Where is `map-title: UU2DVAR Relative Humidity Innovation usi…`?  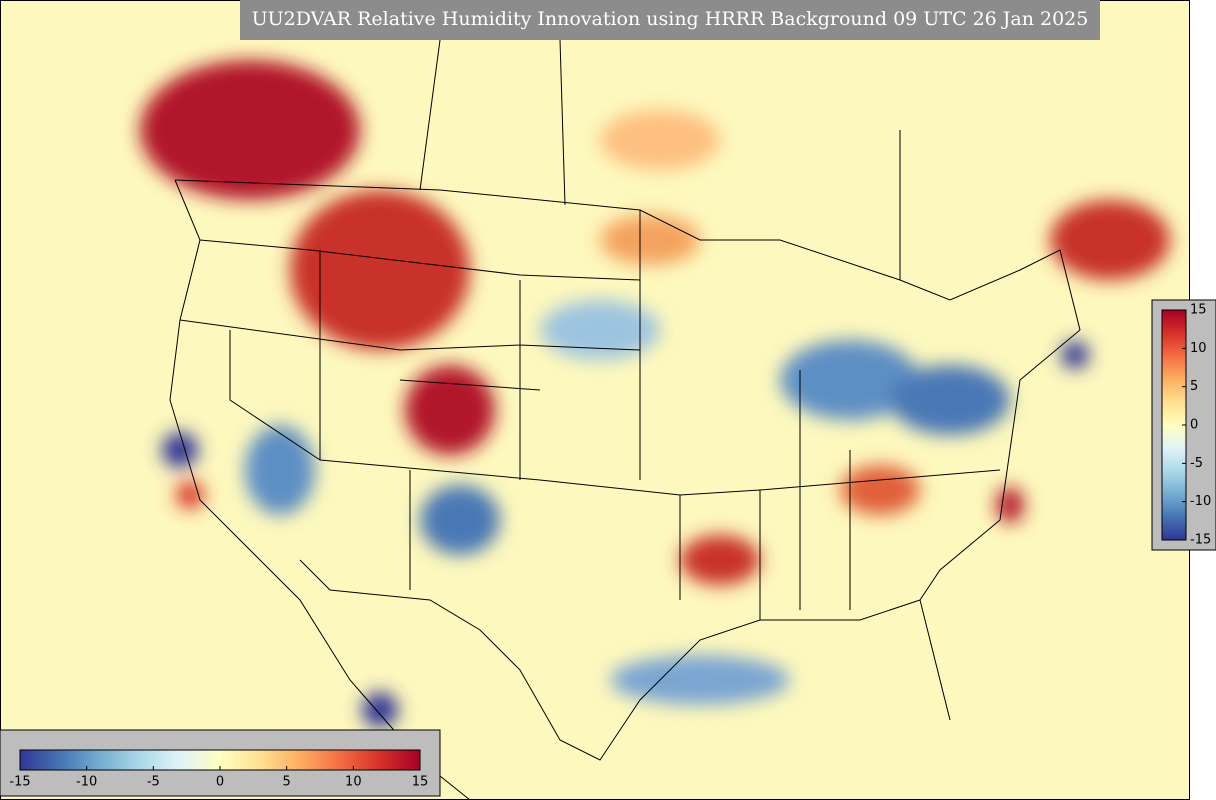 map-title: UU2DVAR Relative Humidity Innovation usi… is located at coordinates (670, 19).